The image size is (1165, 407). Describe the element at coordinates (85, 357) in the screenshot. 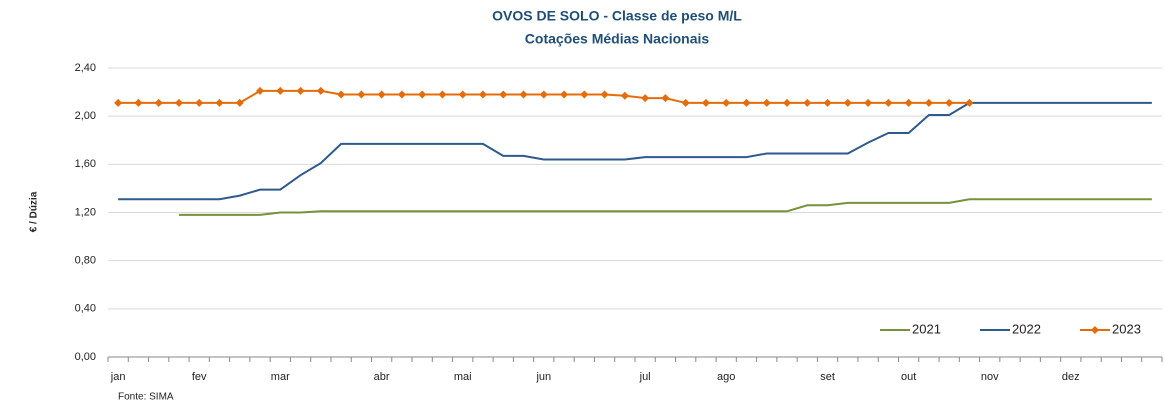

I see `y-tick-label: 0,00` at that location.